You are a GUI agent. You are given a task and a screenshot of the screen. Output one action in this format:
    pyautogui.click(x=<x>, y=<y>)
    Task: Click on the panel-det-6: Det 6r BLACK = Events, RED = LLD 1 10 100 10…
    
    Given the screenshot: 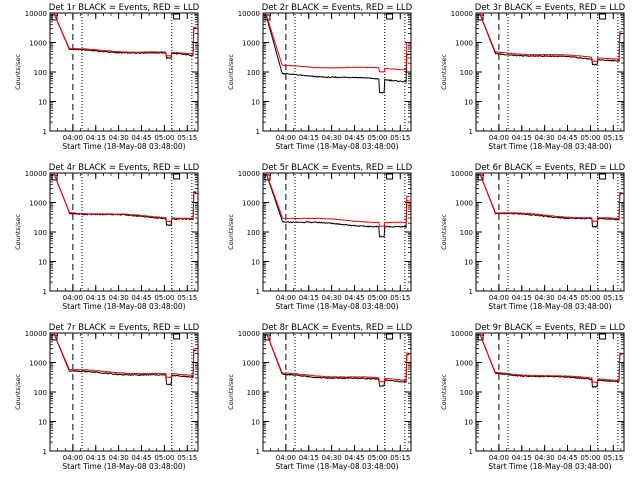 What is the action you would take?
    pyautogui.click(x=533, y=237)
    